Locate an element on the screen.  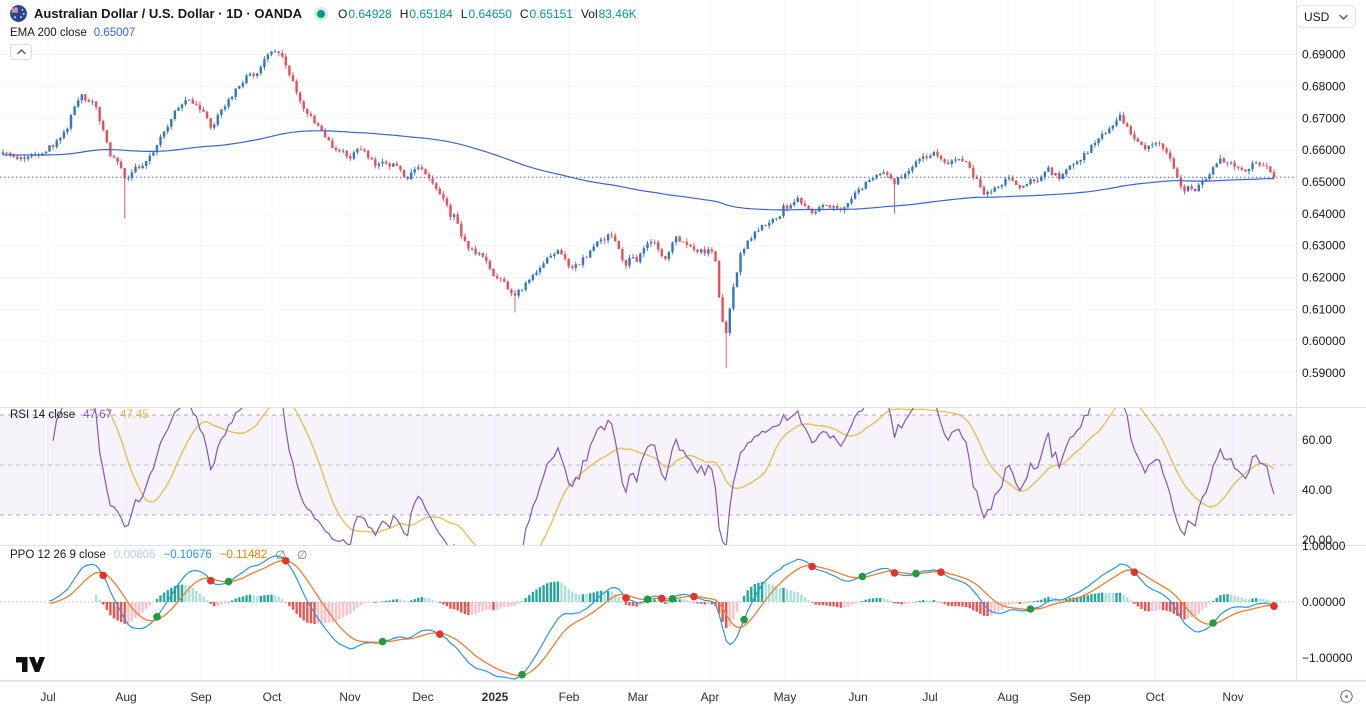
svg-text: 0.69000 is located at coordinates (1324, 55).